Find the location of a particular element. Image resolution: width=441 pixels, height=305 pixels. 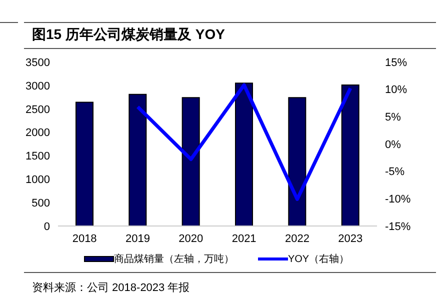

legend-label: YOY（右轴） is located at coordinates (319, 259).